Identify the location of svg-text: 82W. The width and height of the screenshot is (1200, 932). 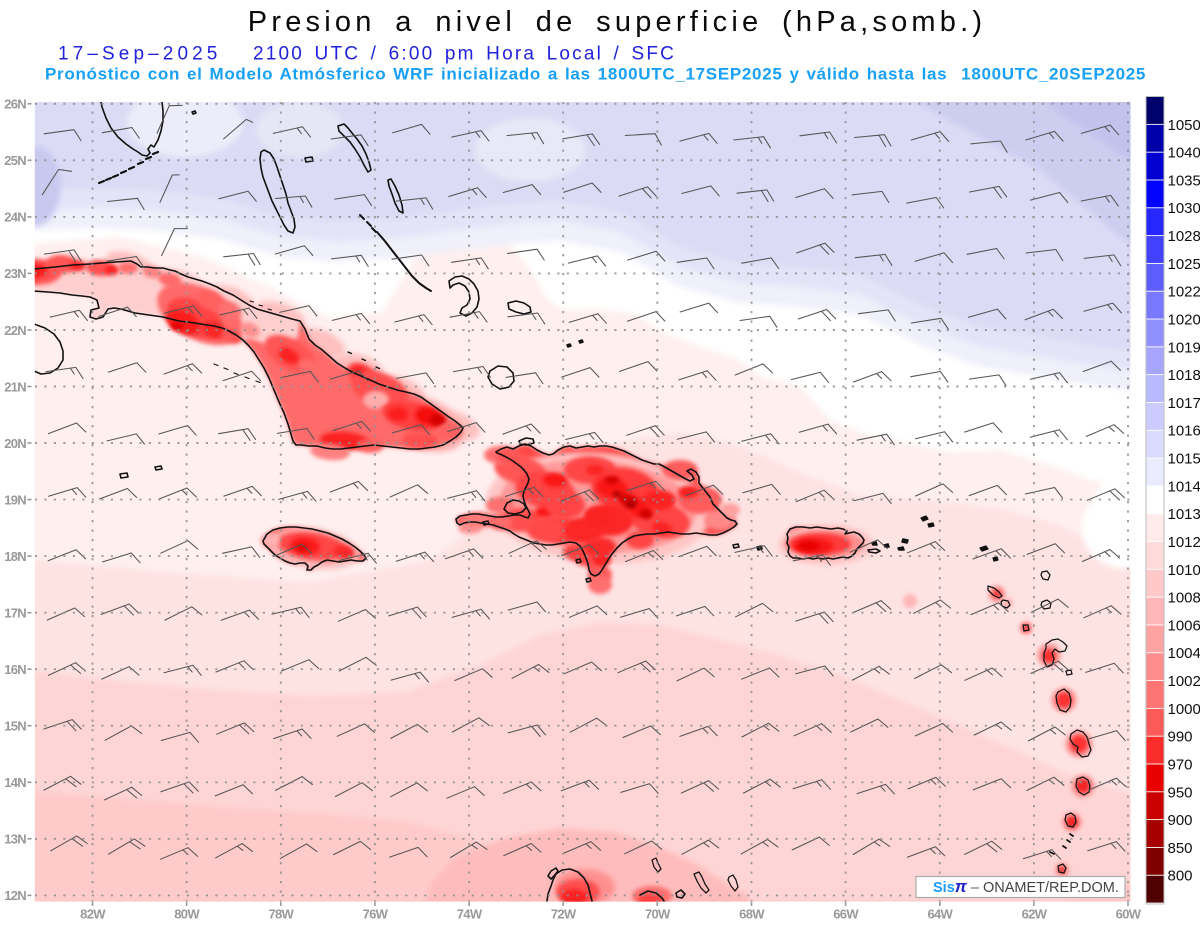
(93, 914).